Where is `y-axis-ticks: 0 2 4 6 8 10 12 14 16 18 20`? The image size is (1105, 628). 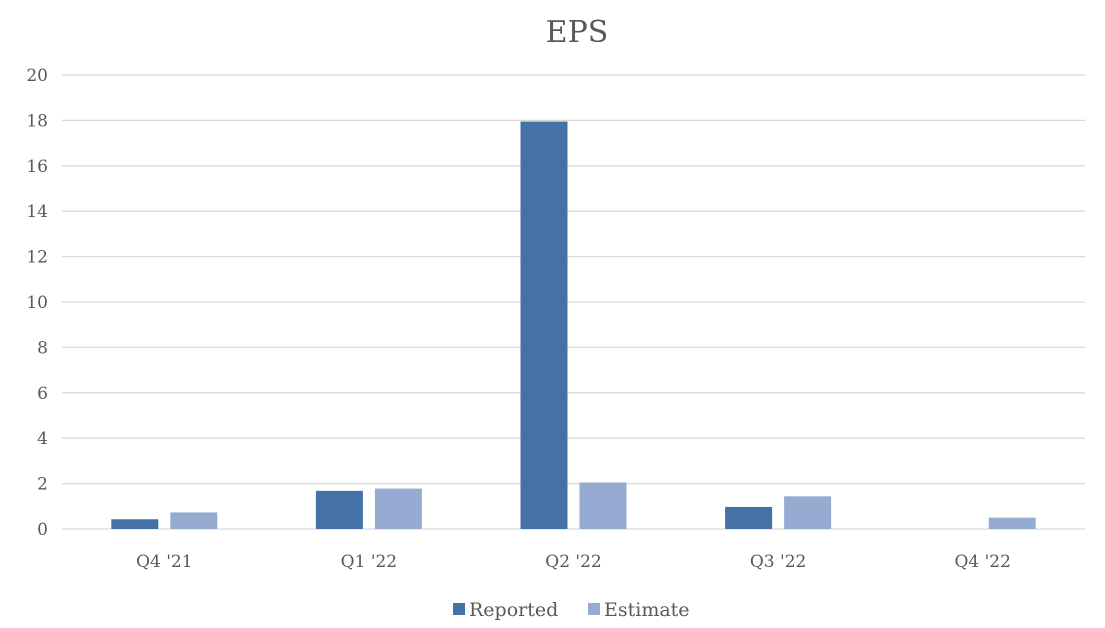
y-axis-ticks: 0 2 4 6 8 10 12 14 16 18 20 is located at coordinates (37, 303).